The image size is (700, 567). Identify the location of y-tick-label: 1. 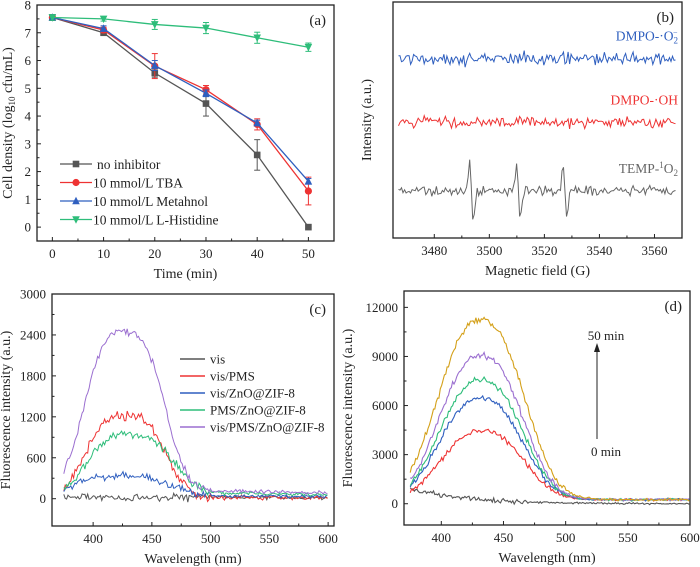
(28, 199).